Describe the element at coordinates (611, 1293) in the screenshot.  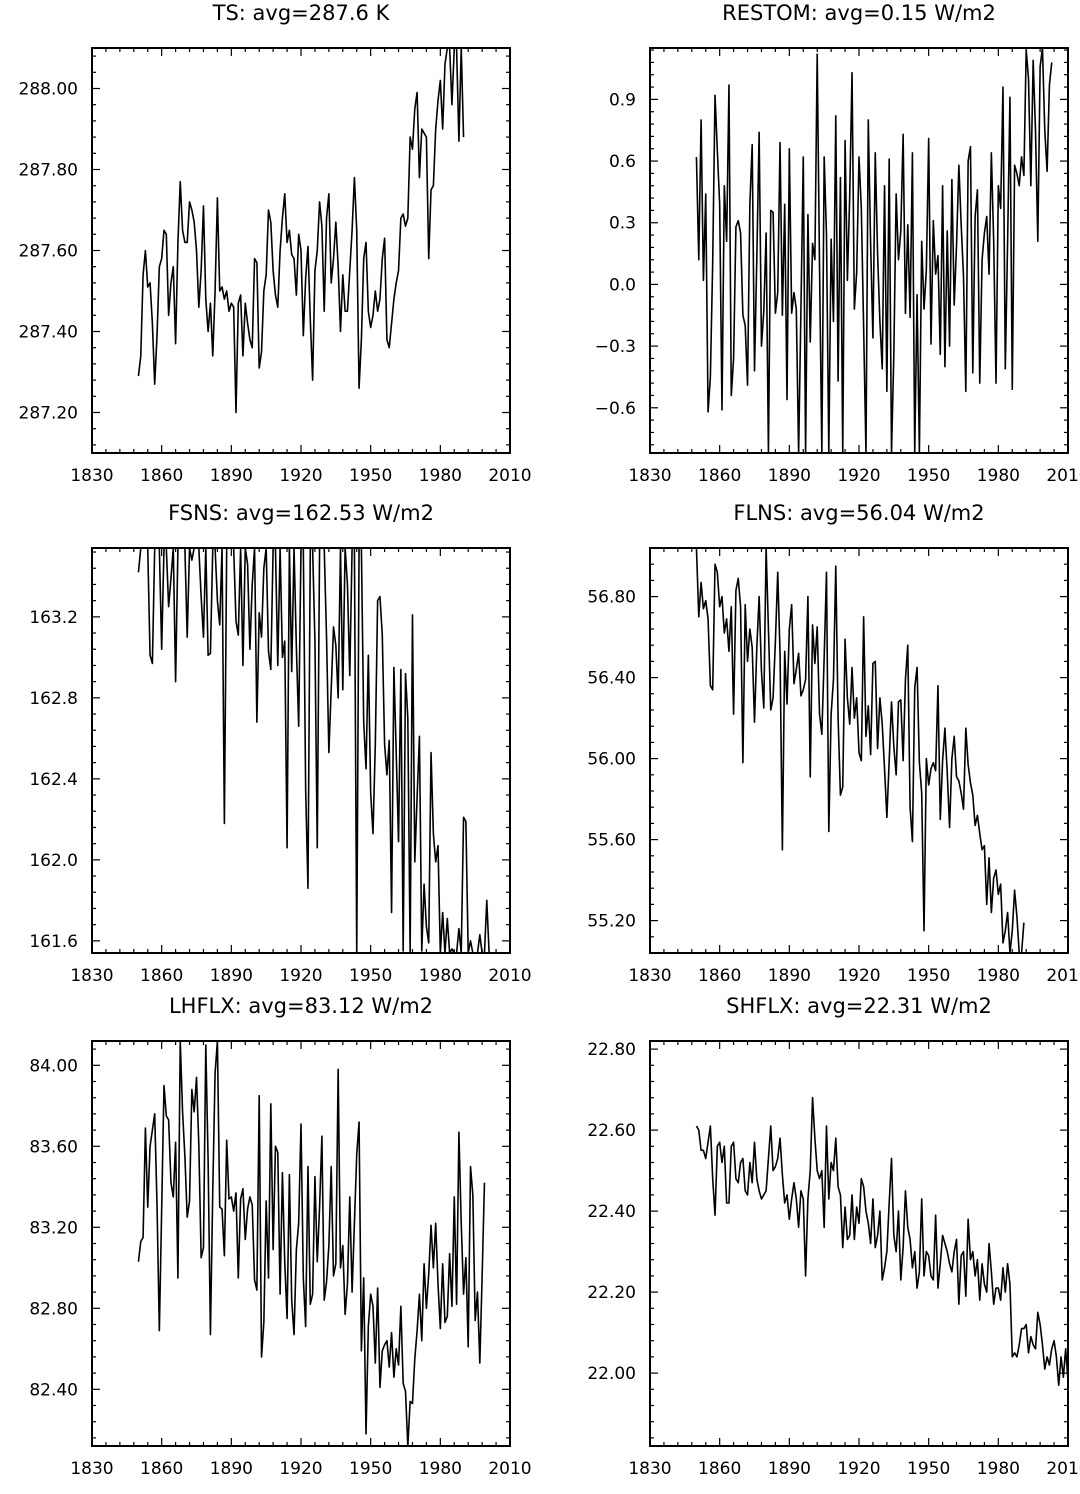
I see `y-tick-label: 22.20` at that location.